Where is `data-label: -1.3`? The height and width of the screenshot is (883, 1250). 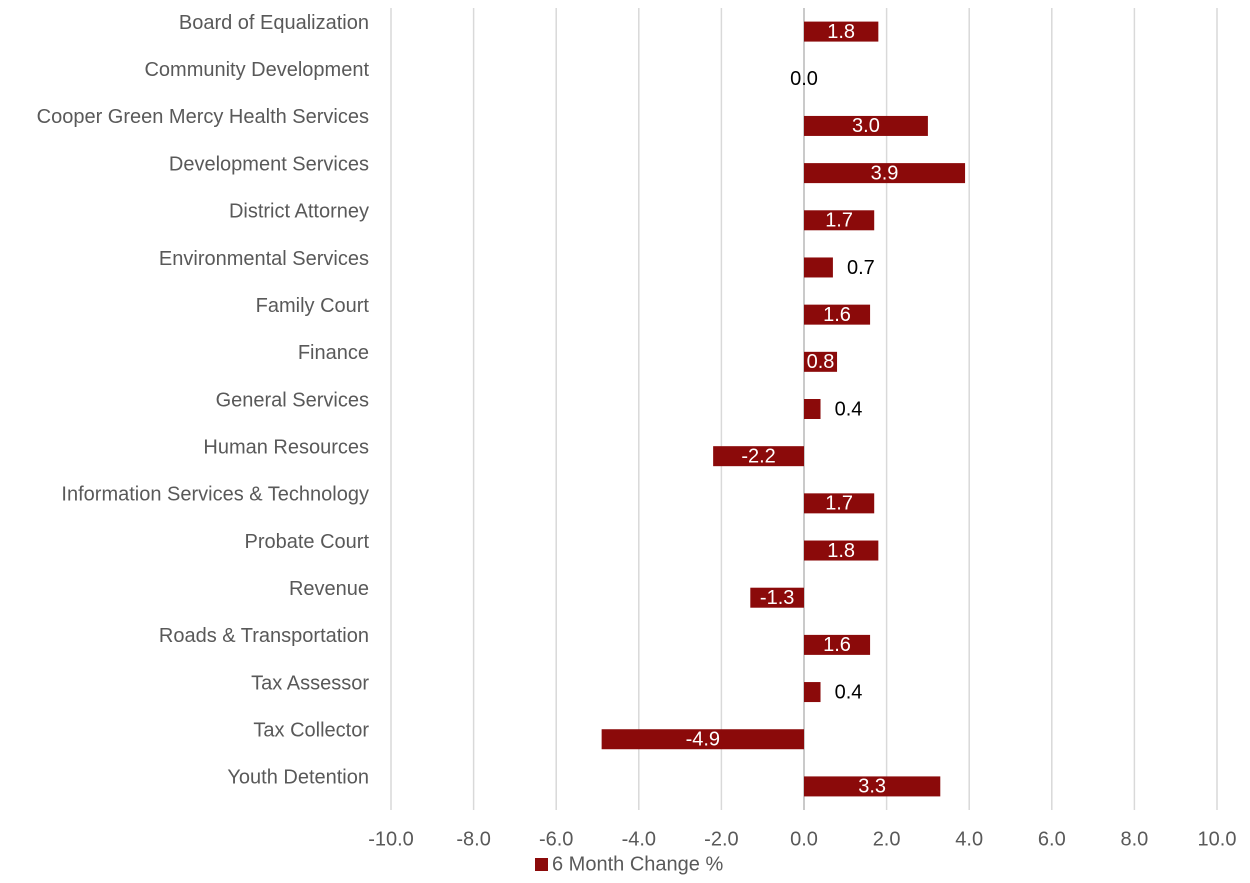 data-label: -1.3 is located at coordinates (777, 598).